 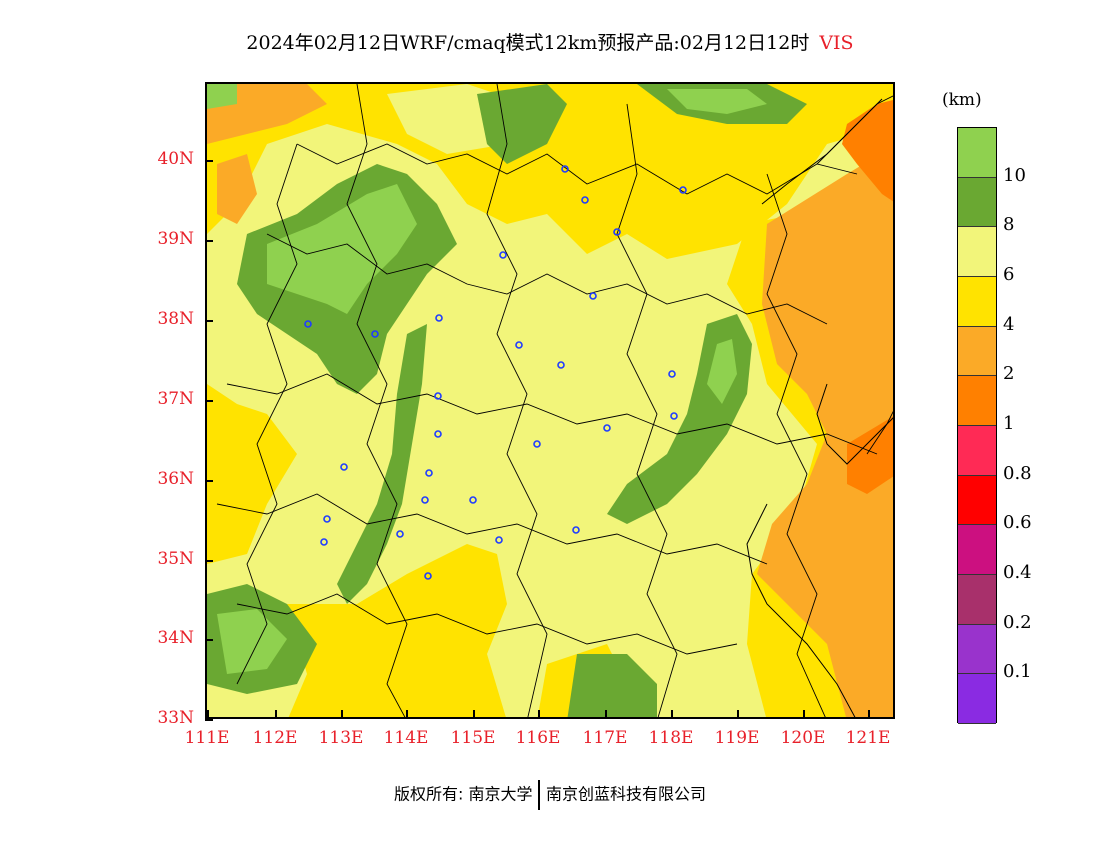 I want to click on lon-label: 121E, so click(x=868, y=738).